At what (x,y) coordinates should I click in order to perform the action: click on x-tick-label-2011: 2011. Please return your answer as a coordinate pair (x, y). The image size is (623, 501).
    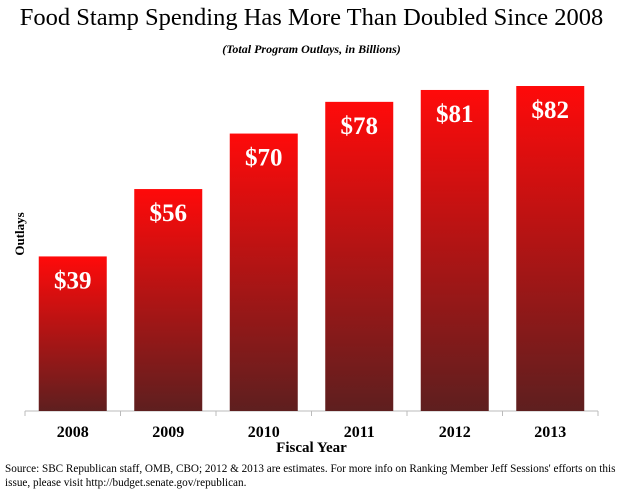
    Looking at the image, I should click on (359, 432).